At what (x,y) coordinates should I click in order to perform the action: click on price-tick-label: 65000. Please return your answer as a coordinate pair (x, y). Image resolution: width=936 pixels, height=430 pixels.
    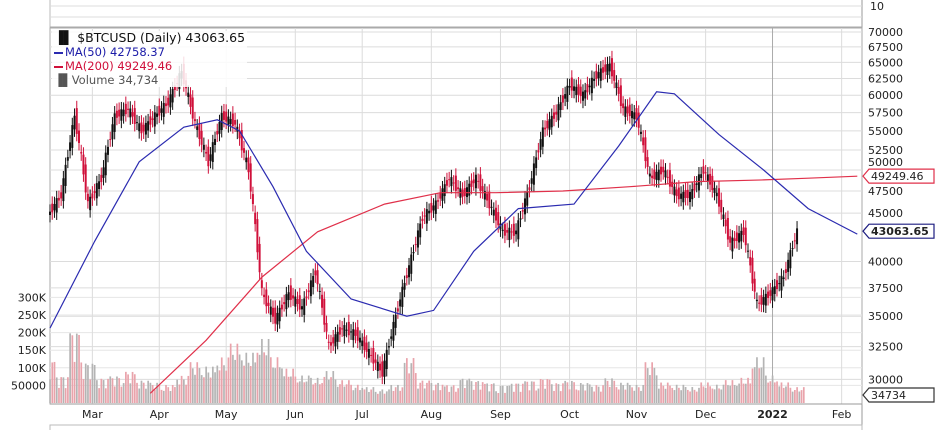
    Looking at the image, I should click on (885, 62).